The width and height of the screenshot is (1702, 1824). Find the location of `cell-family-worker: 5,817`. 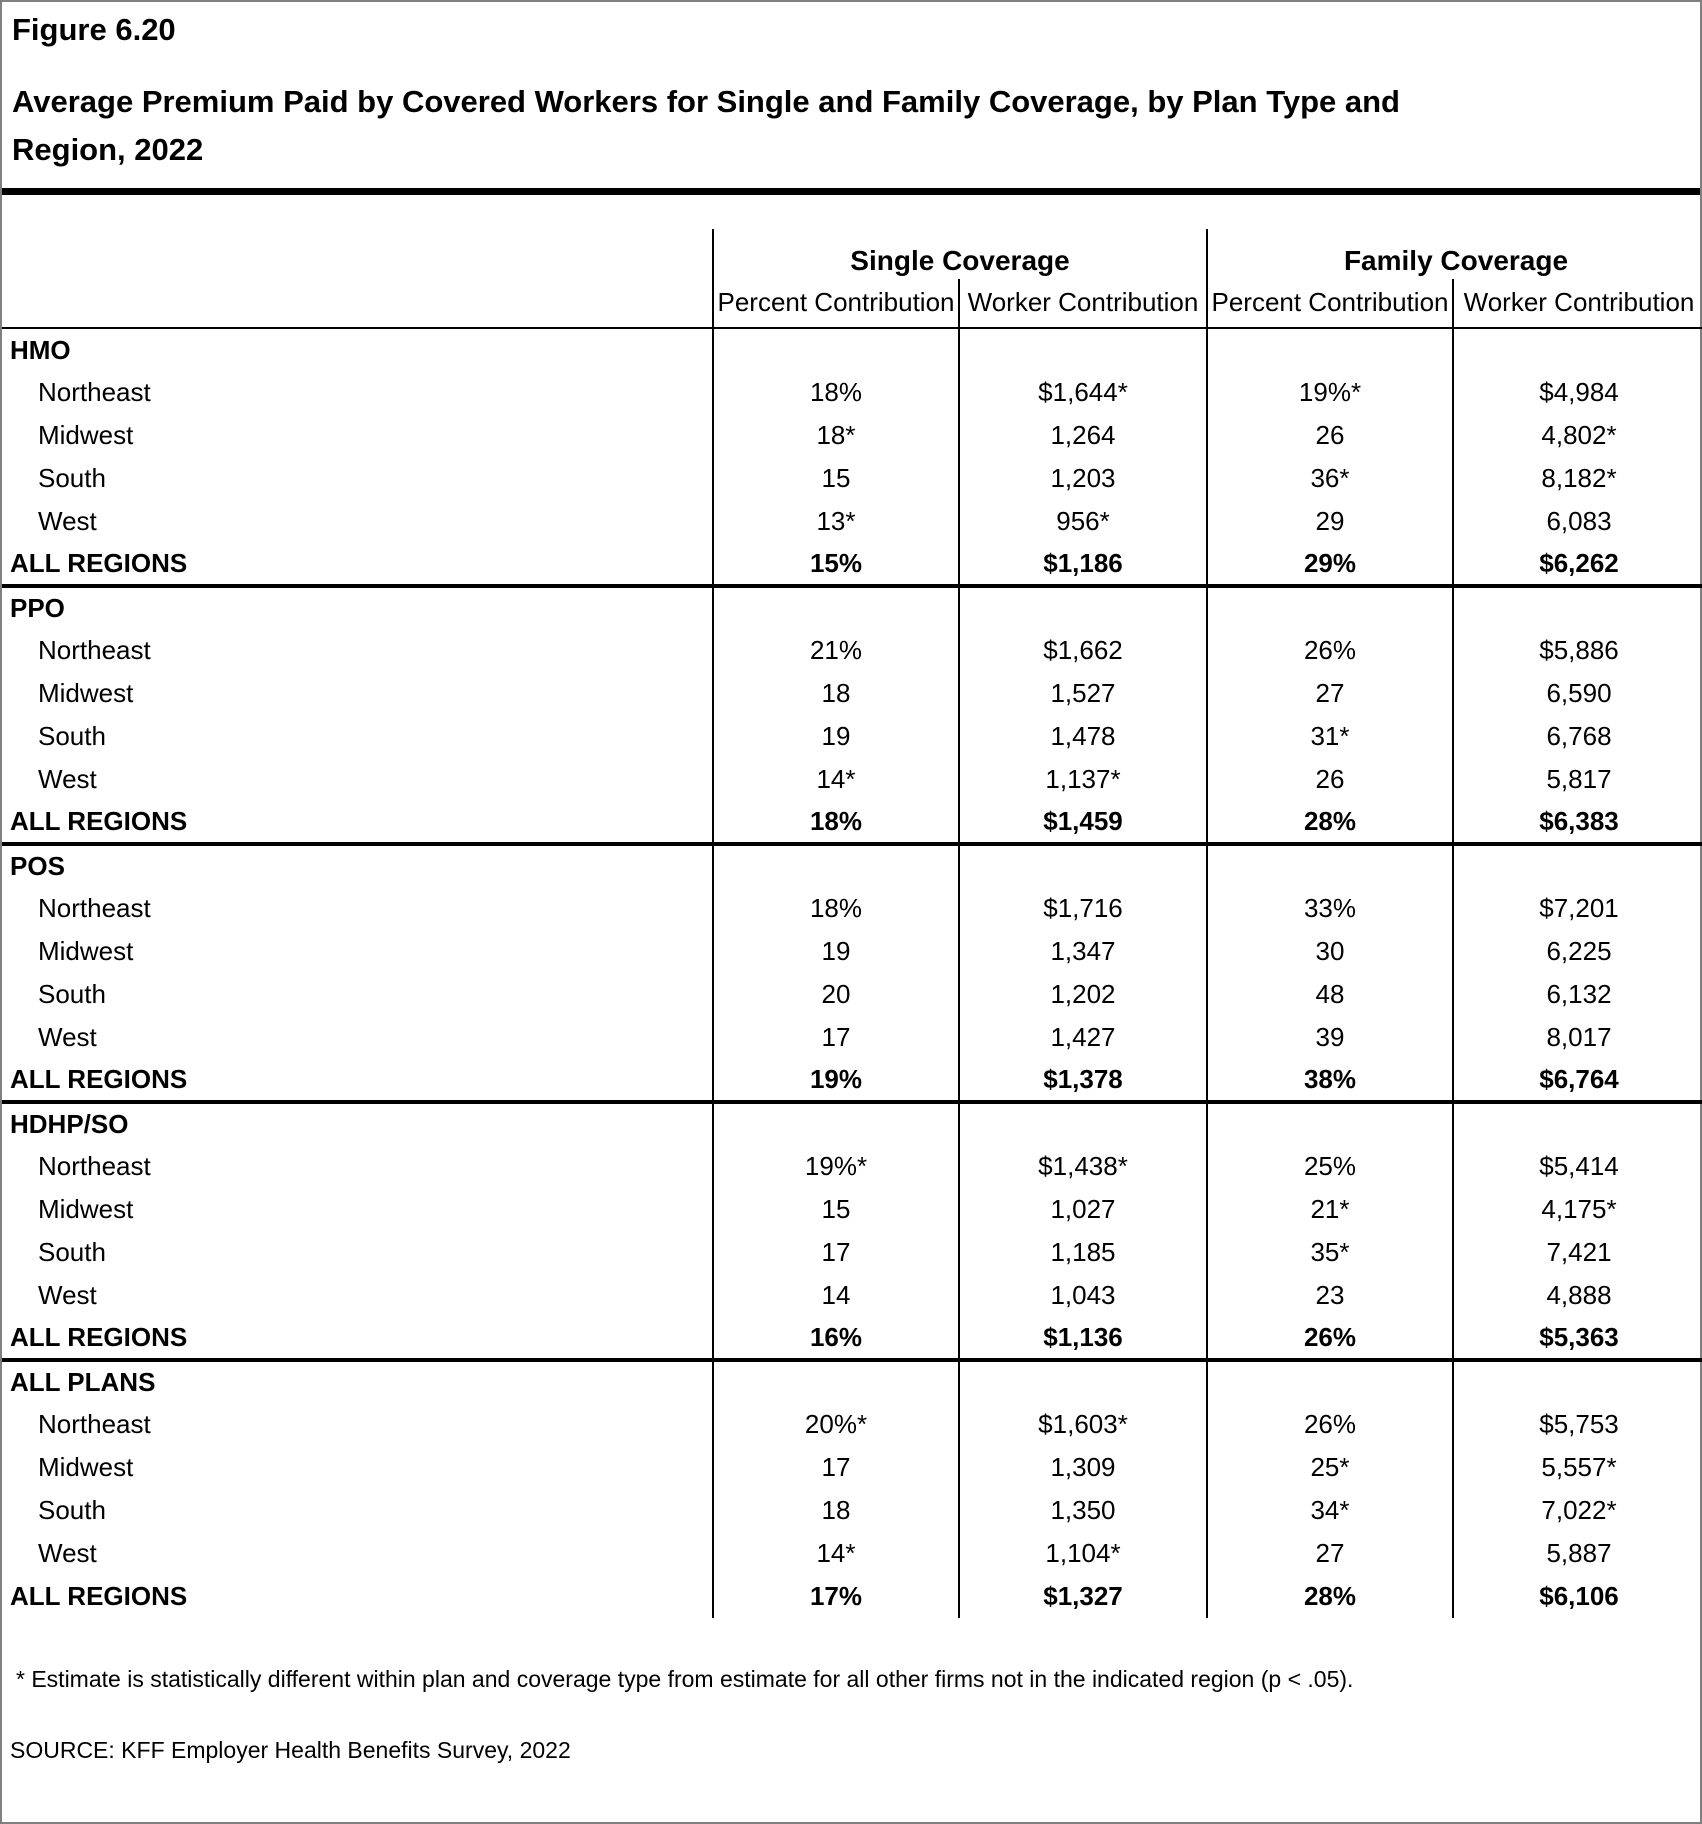

cell-family-worker: 5,817 is located at coordinates (1576, 780).